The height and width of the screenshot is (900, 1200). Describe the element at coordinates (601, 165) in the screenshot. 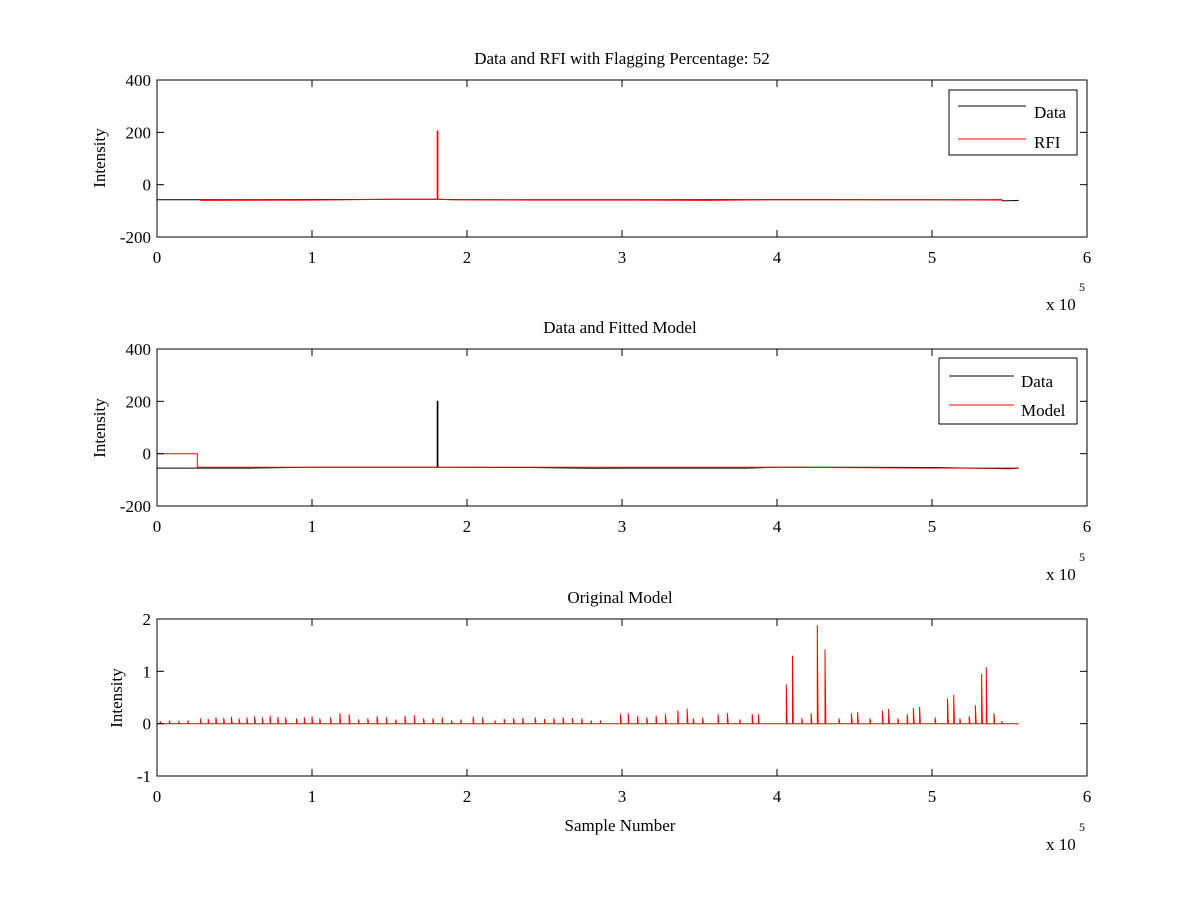

I see `series-line-rfi` at that location.